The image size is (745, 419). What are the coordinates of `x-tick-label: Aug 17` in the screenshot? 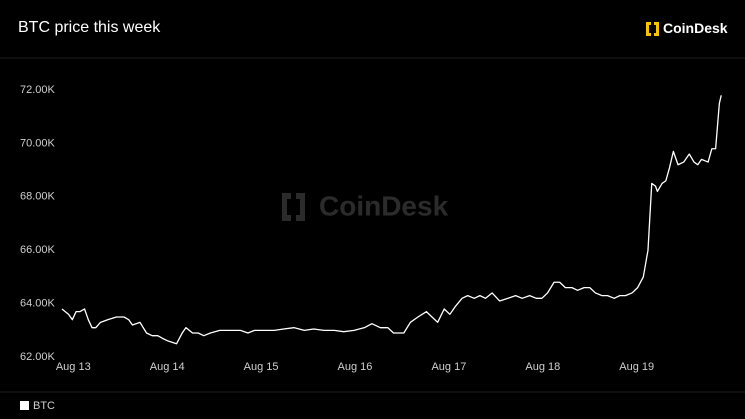 It's located at (448, 367).